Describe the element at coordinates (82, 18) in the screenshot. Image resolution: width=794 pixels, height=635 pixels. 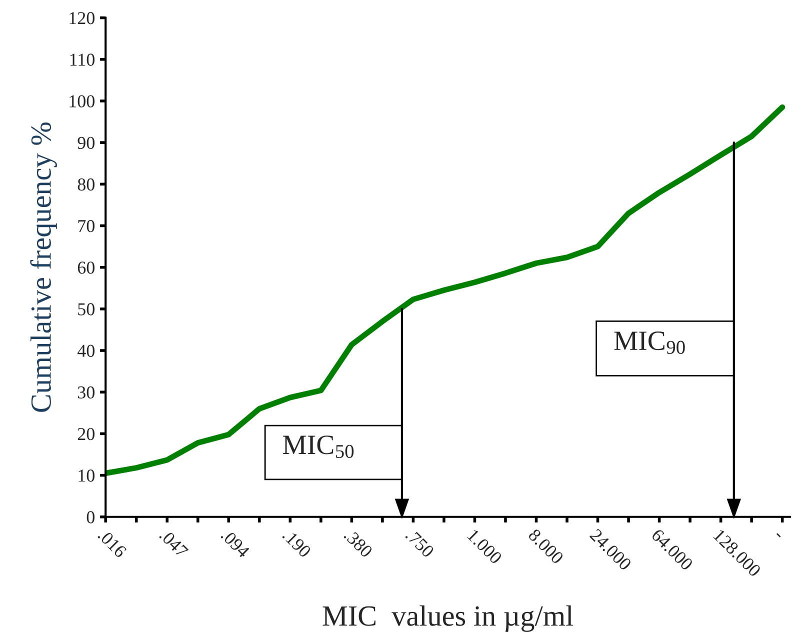
I see `y-tick-label: 120` at that location.